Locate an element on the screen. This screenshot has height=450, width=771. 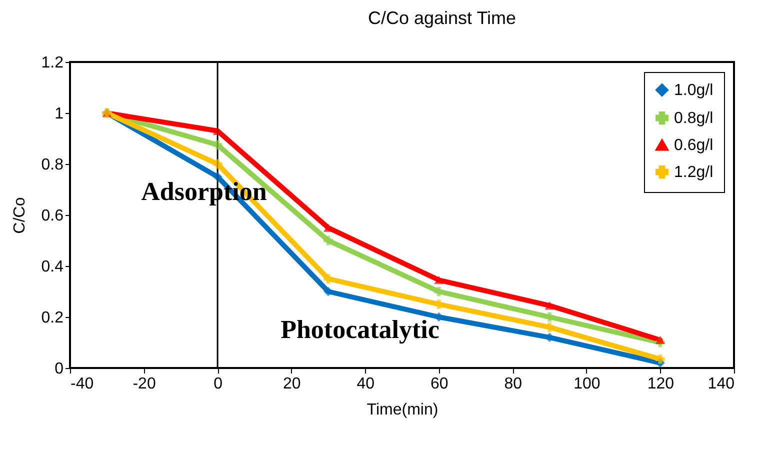
y-tick-label: 0.6 is located at coordinates (52, 216).